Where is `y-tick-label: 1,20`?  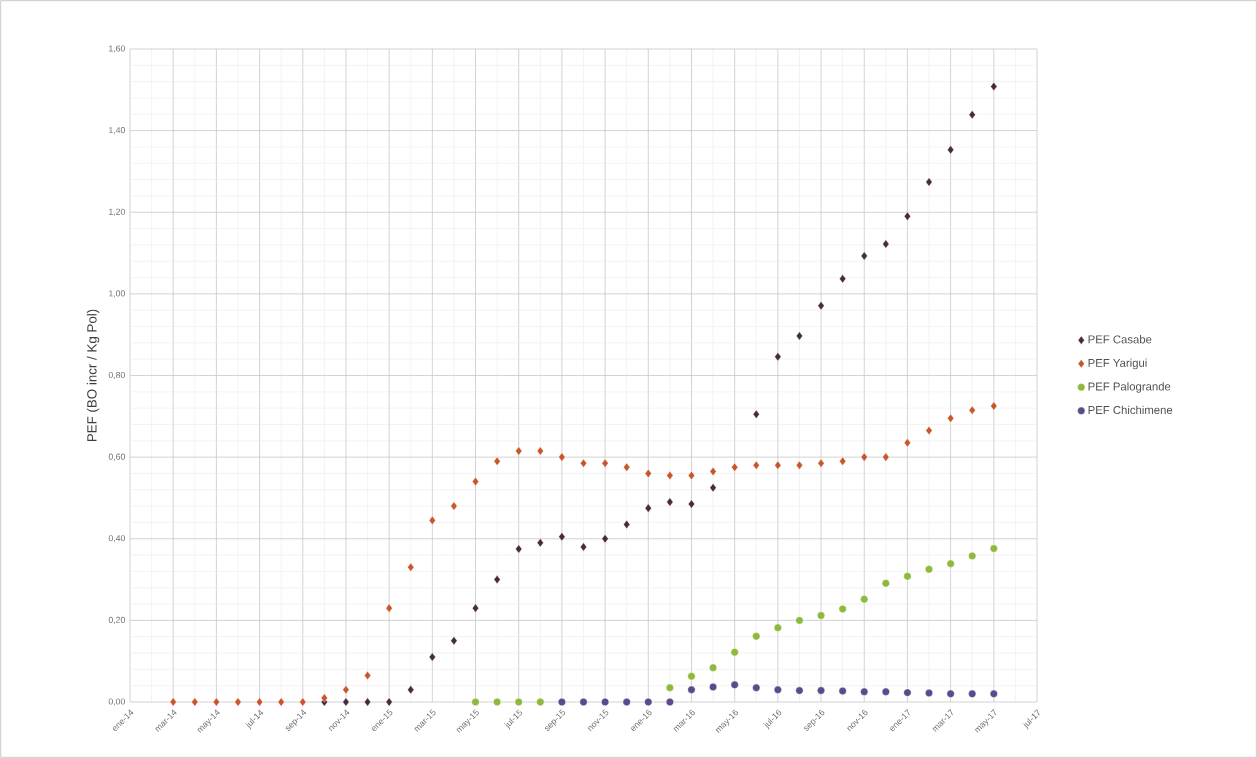 y-tick-label: 1,20 is located at coordinates (117, 212).